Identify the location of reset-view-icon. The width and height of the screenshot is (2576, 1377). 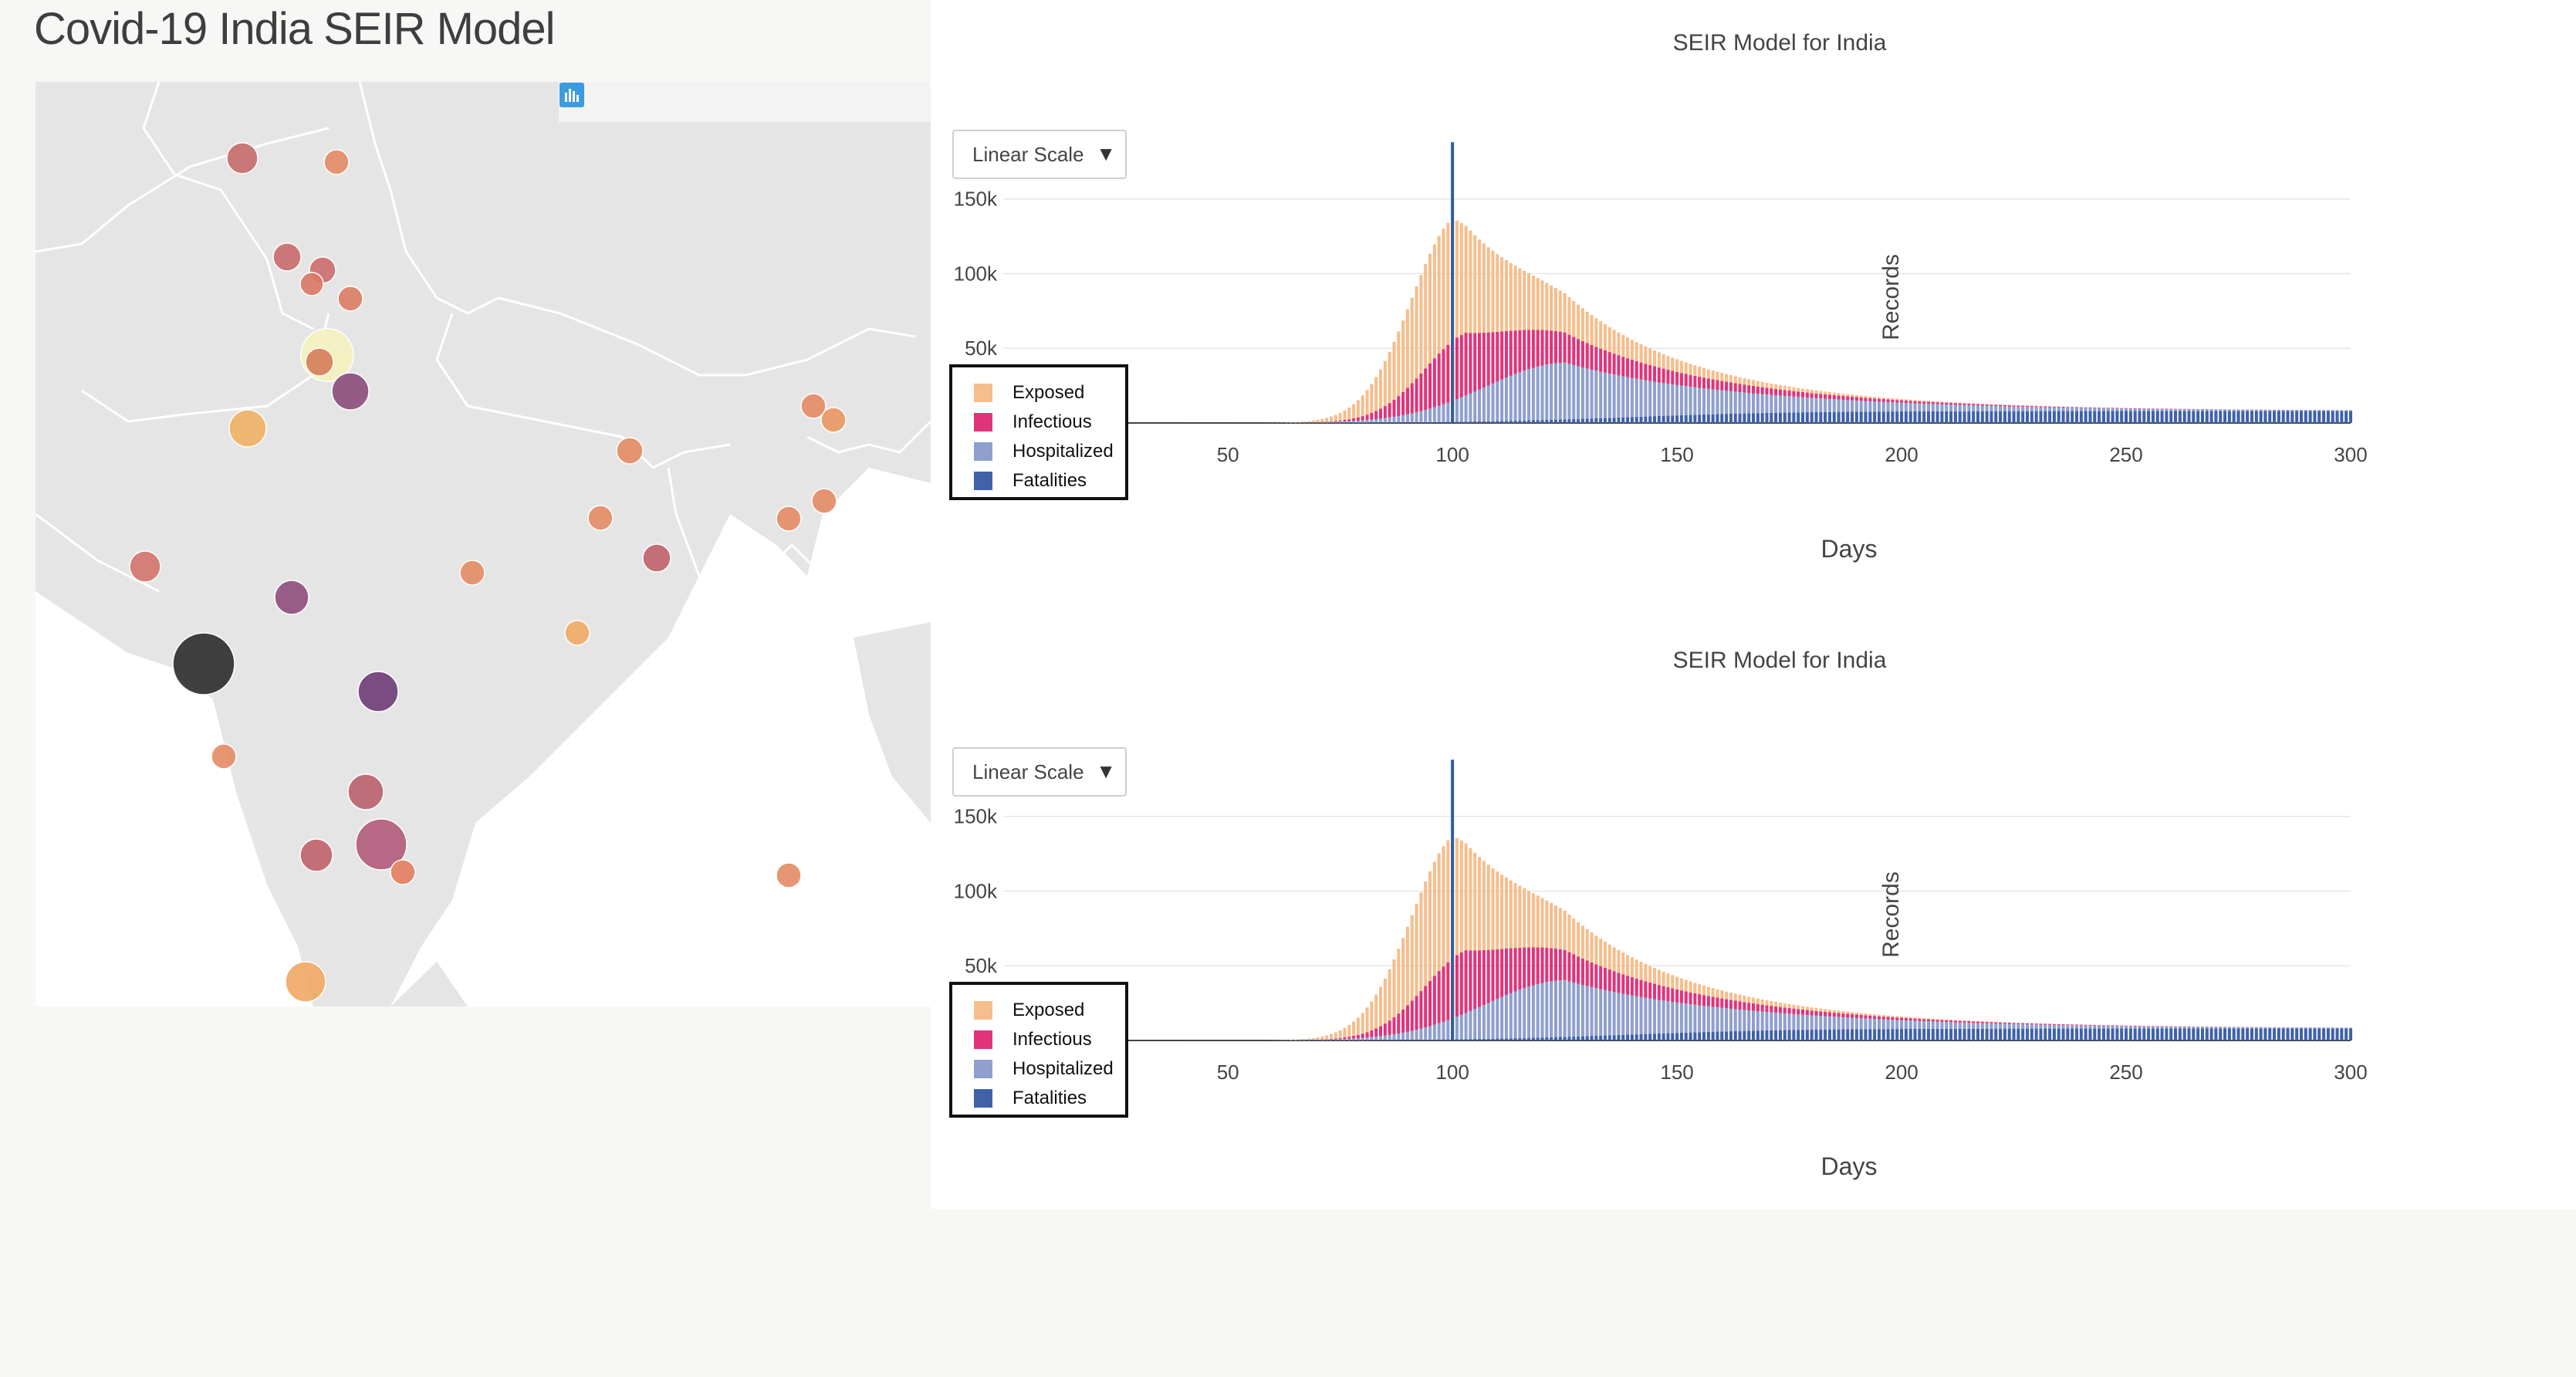
(724, 102).